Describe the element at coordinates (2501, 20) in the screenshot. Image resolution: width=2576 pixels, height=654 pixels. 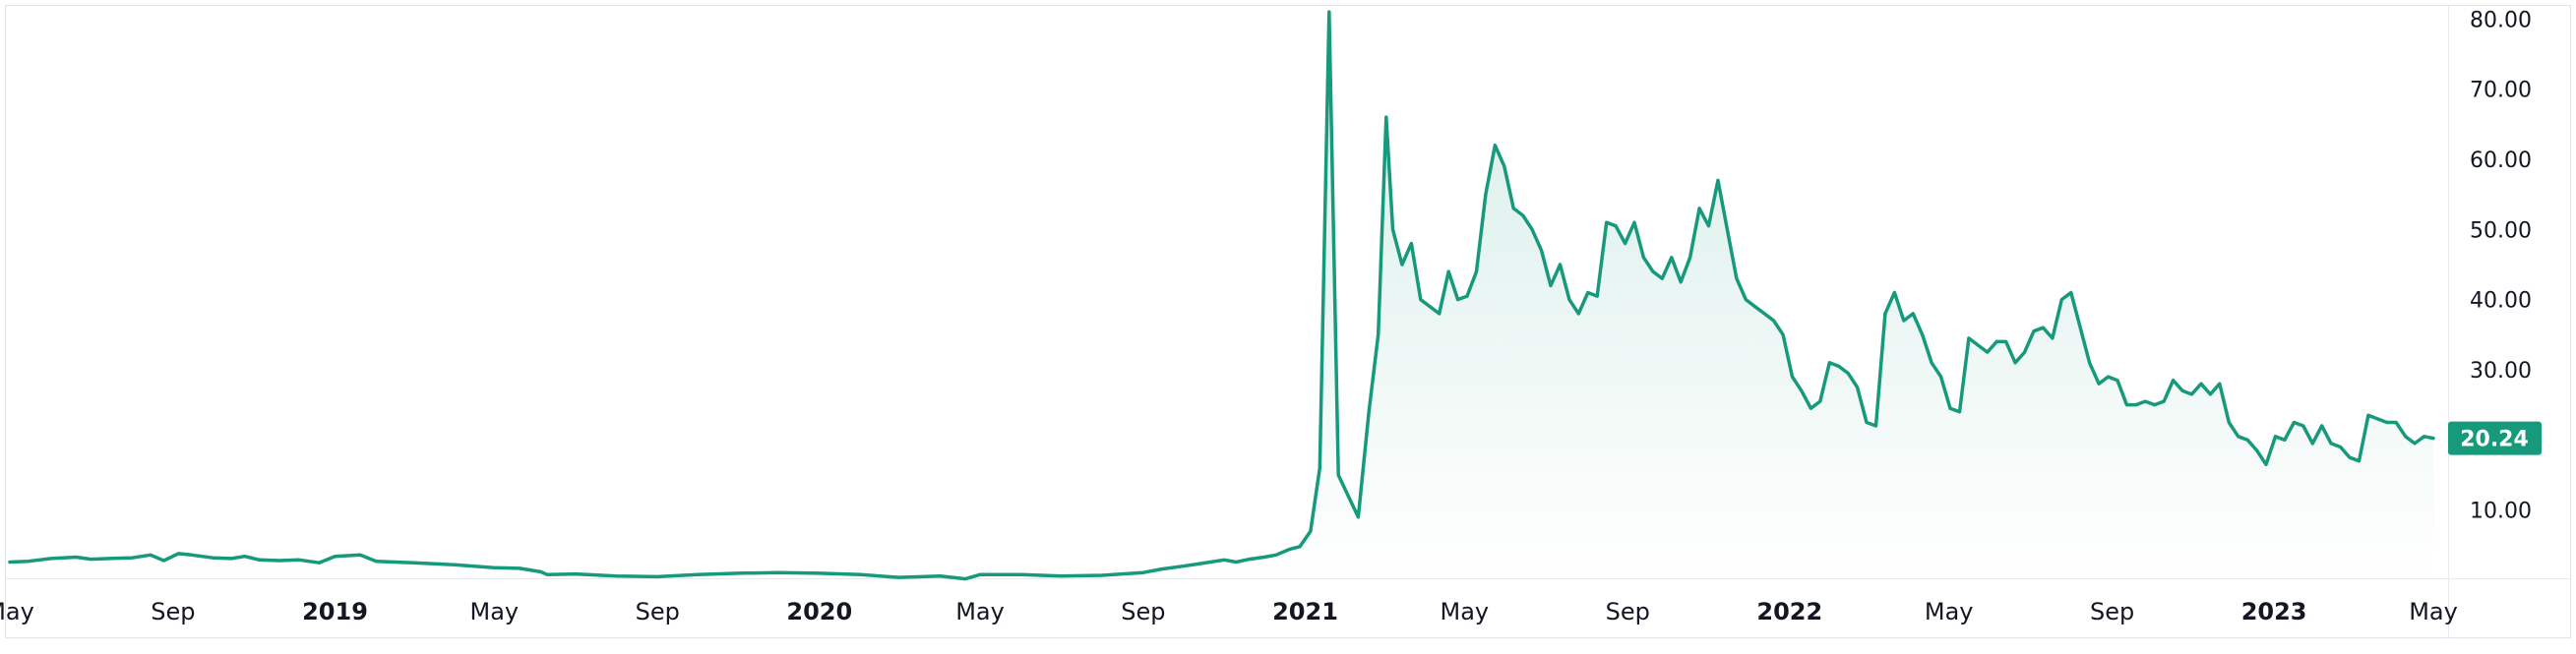
I see `y-tick-label: 80.00` at that location.